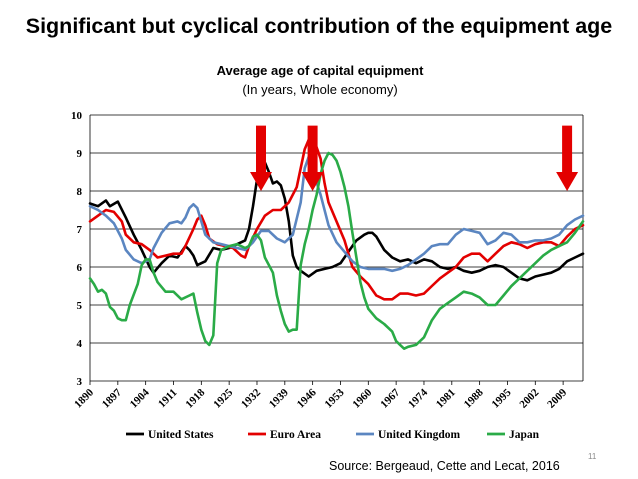  What do you see at coordinates (251, 398) in the screenshot?
I see `x-tick-label: 1932` at bounding box center [251, 398].